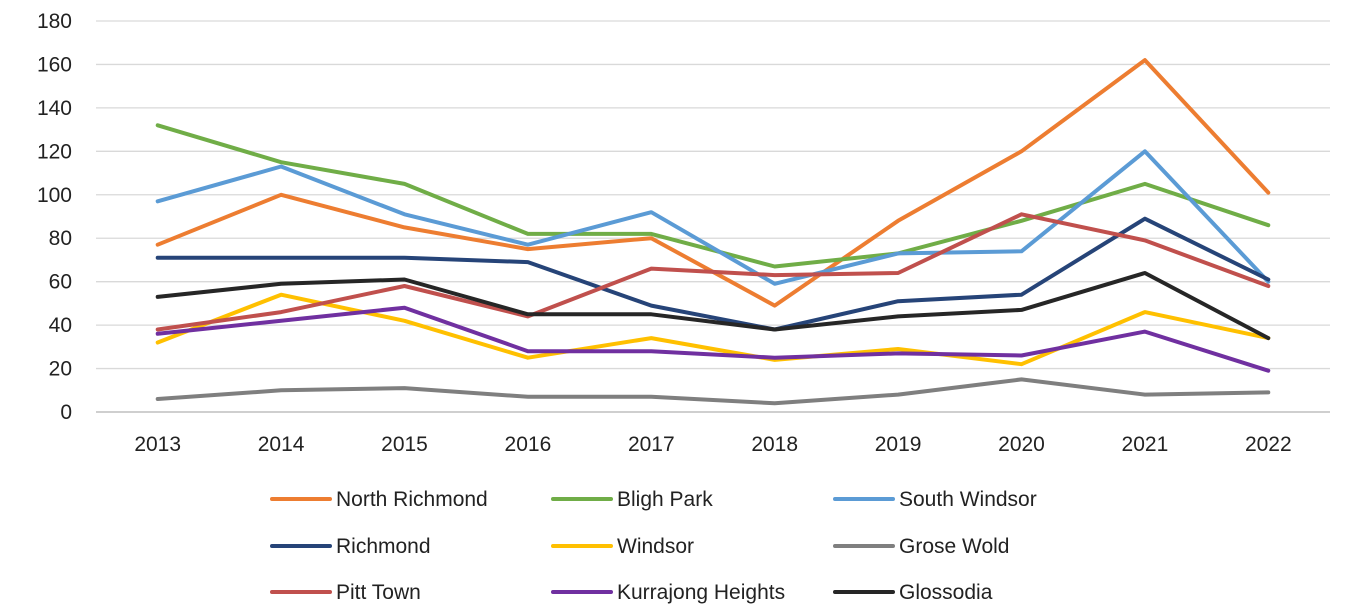  I want to click on series-line-windsor, so click(713, 329).